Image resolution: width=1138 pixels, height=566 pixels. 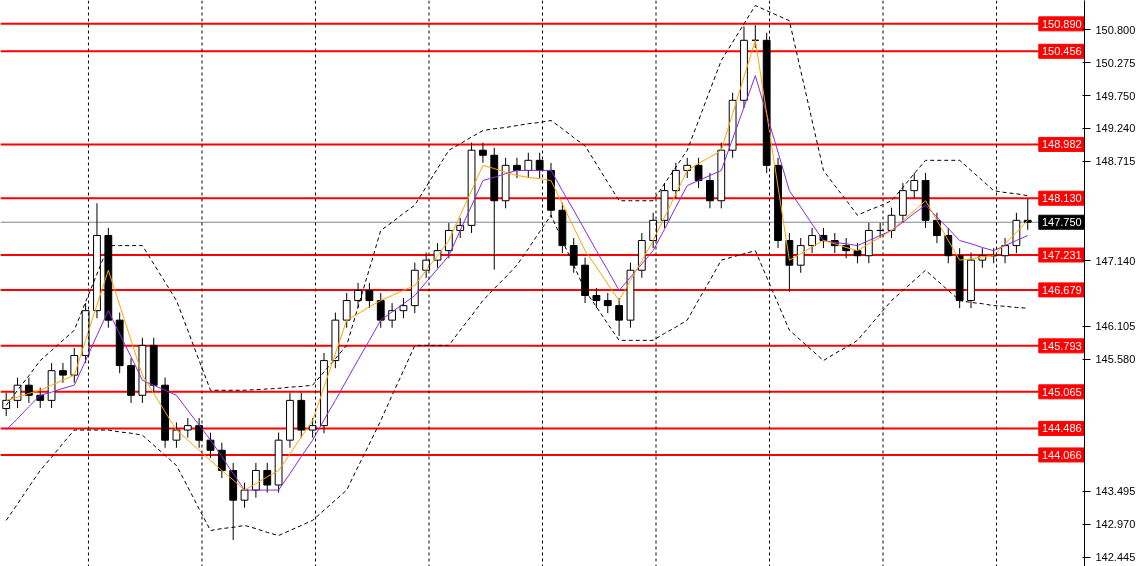 I want to click on ref-line-label: 147.231, so click(x=1061, y=255).